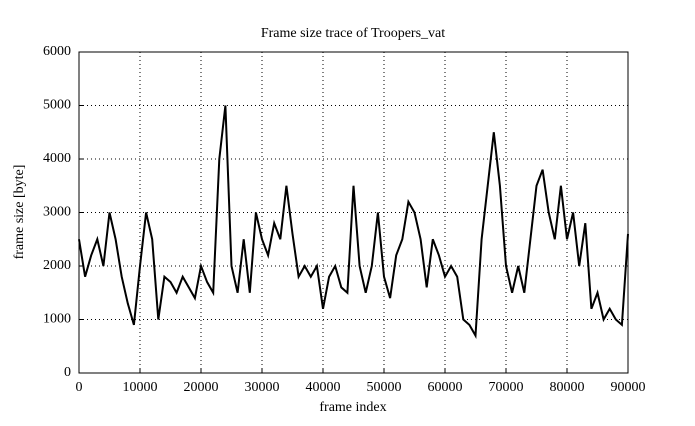 This screenshot has height=426, width=695. Describe the element at coordinates (67, 372) in the screenshot. I see `y-tick-label: 0` at that location.